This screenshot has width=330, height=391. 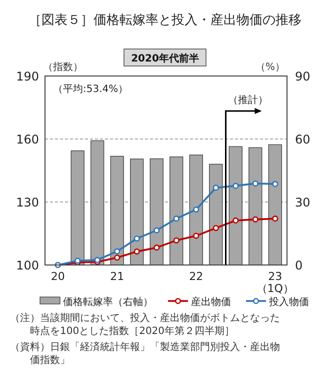 What do you see at coordinates (302, 77) in the screenshot?
I see `y2-tick-label: 90` at bounding box center [302, 77].